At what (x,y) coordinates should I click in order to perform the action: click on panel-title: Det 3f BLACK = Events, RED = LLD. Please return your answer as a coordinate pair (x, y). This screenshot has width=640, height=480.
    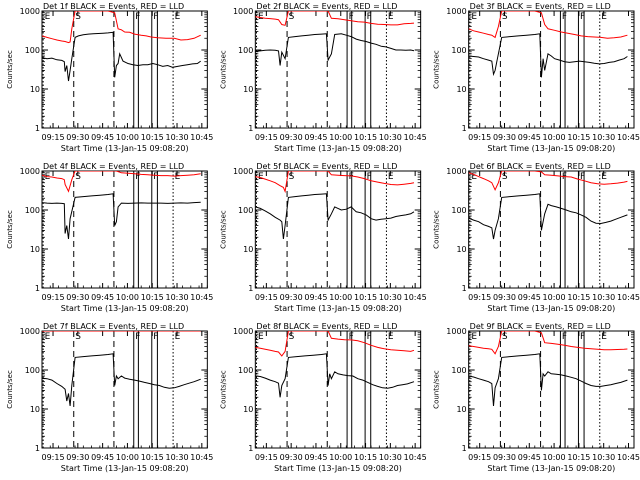
    Looking at the image, I should click on (540, 6).